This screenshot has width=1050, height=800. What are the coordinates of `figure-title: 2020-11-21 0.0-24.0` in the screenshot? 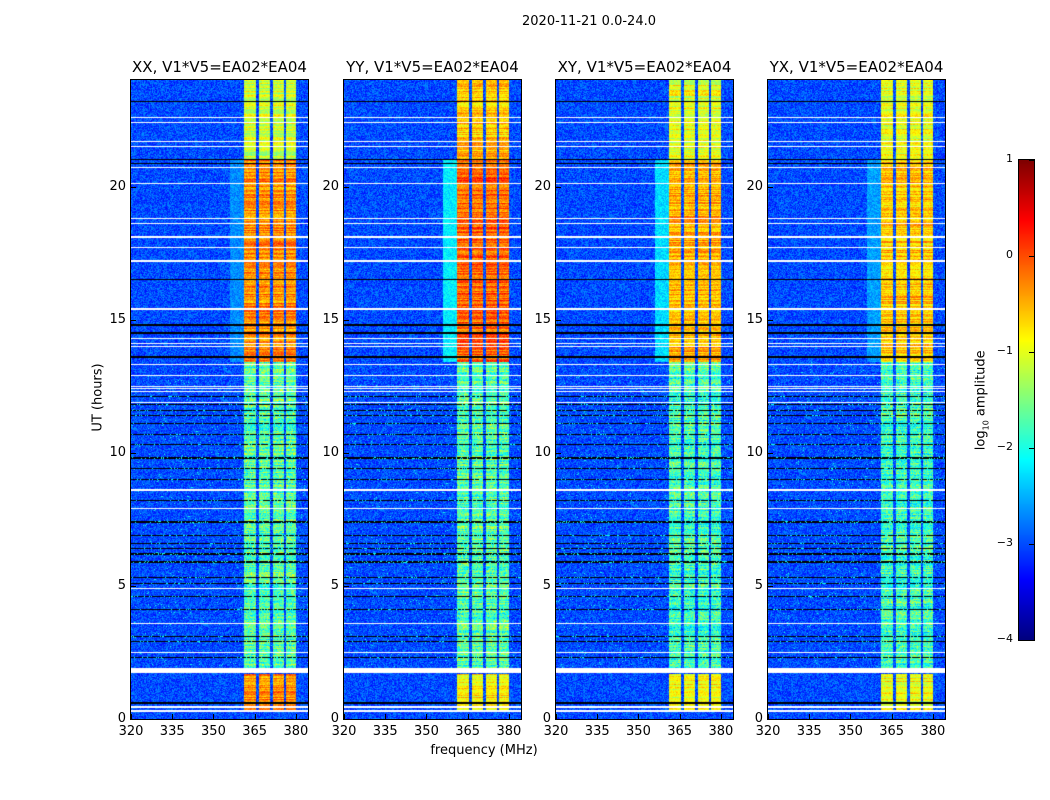 It's located at (589, 21).